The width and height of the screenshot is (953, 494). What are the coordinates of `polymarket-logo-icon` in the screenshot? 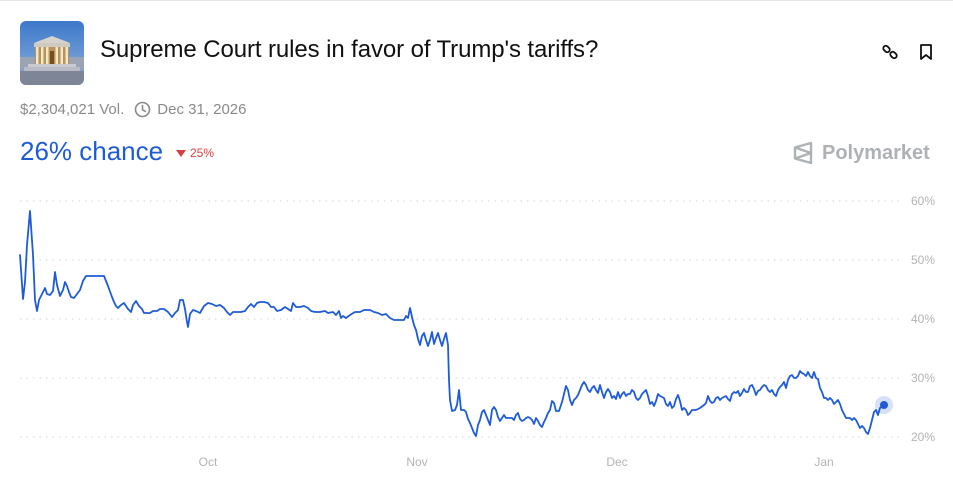 It's located at (803, 153).